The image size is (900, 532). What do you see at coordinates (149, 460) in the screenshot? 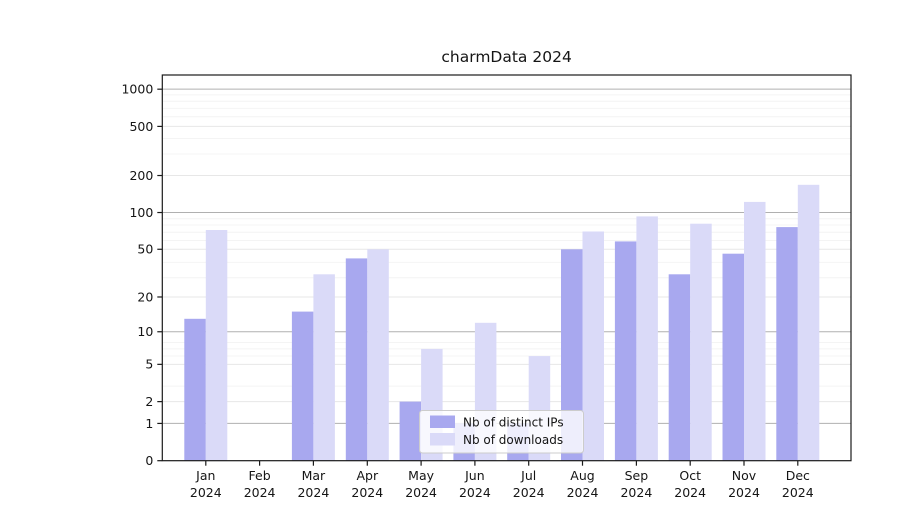
I see `y-tick-label: 0` at bounding box center [149, 460].